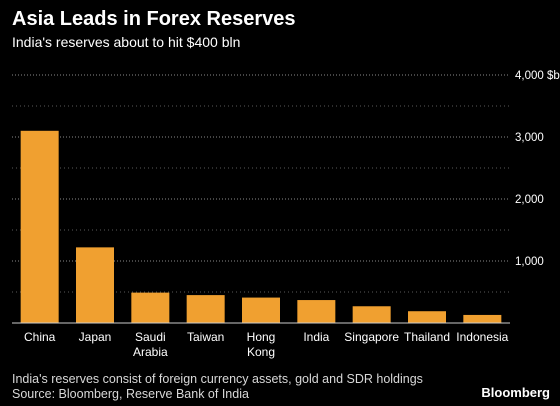 The width and height of the screenshot is (560, 406). What do you see at coordinates (130, 394) in the screenshot?
I see `source-text: Source: Bloomberg, Reserve Bank of India` at bounding box center [130, 394].